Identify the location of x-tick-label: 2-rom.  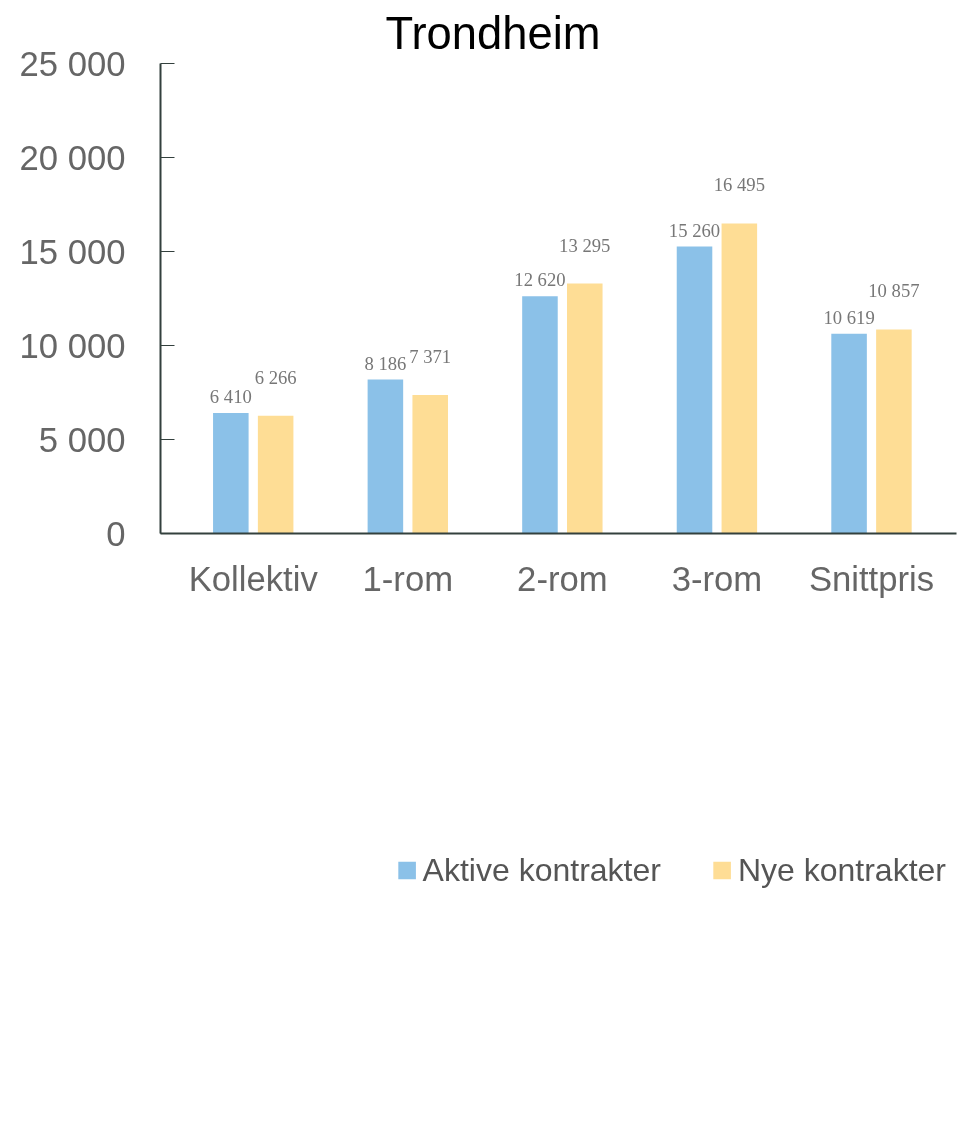
(562, 578).